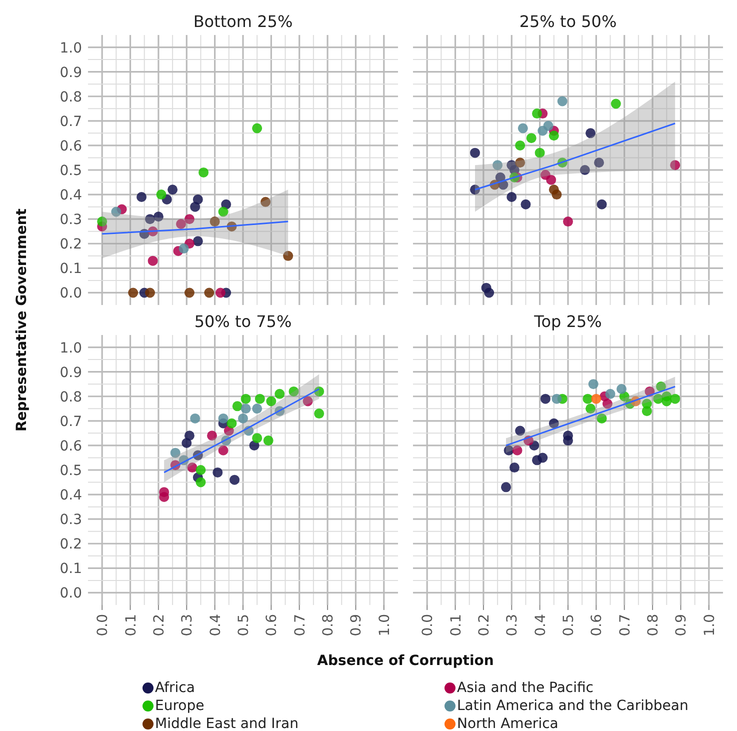 Image resolution: width=737 pixels, height=731 pixels. Describe the element at coordinates (568, 21) in the screenshot. I see `chart-title: 25% to 50%` at that location.